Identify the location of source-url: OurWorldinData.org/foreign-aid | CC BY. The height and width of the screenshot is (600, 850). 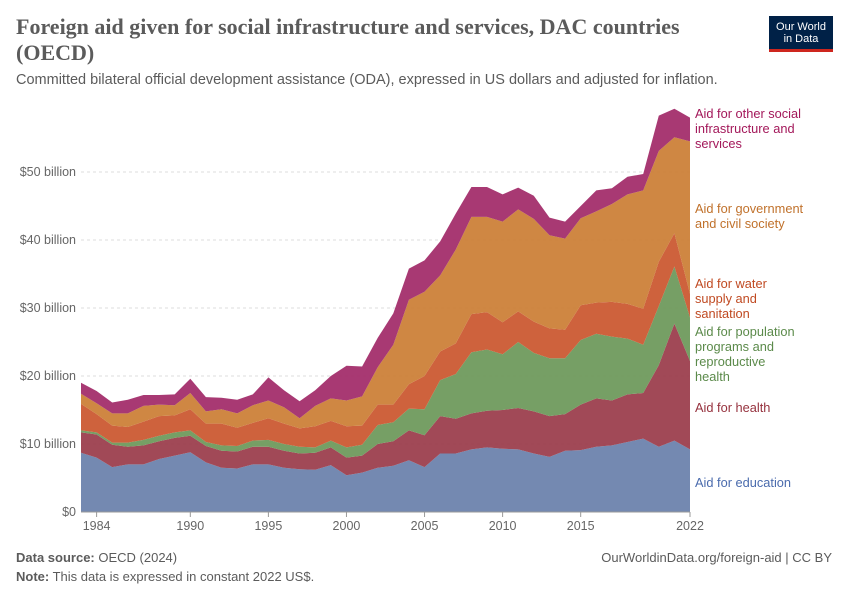
(716, 557).